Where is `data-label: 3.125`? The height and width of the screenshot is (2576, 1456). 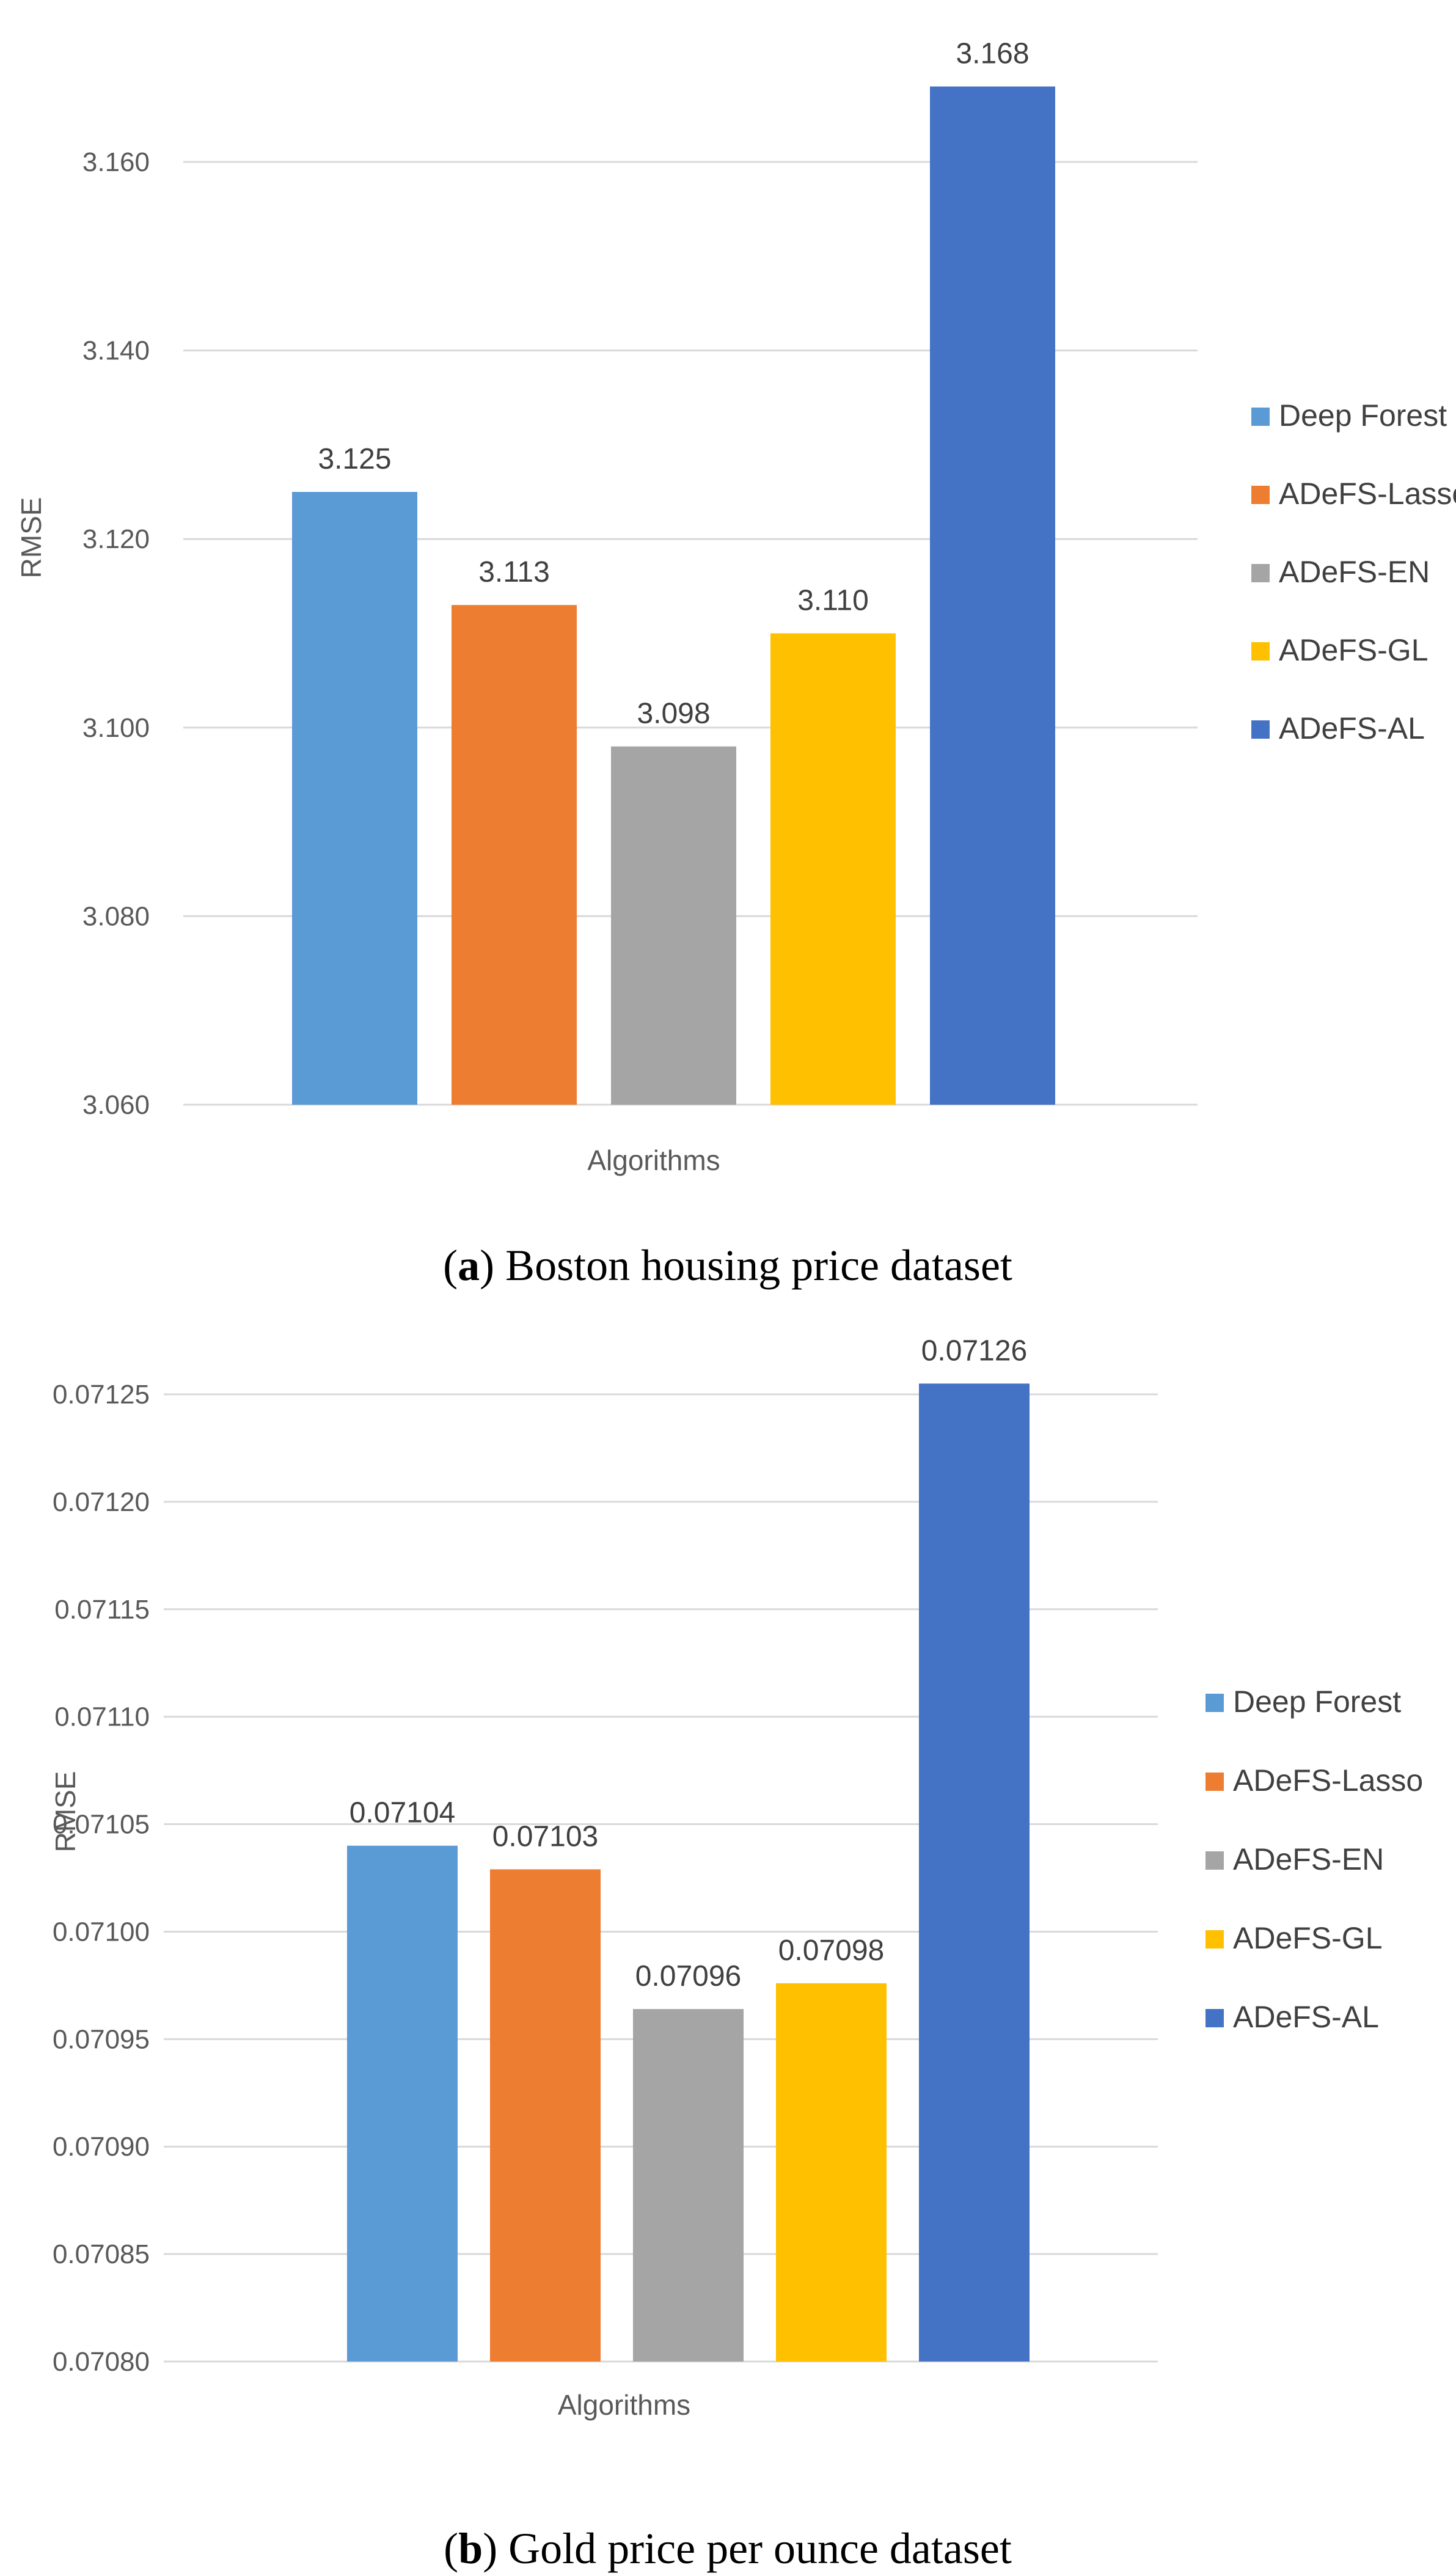
data-label: 3.125 is located at coordinates (354, 459).